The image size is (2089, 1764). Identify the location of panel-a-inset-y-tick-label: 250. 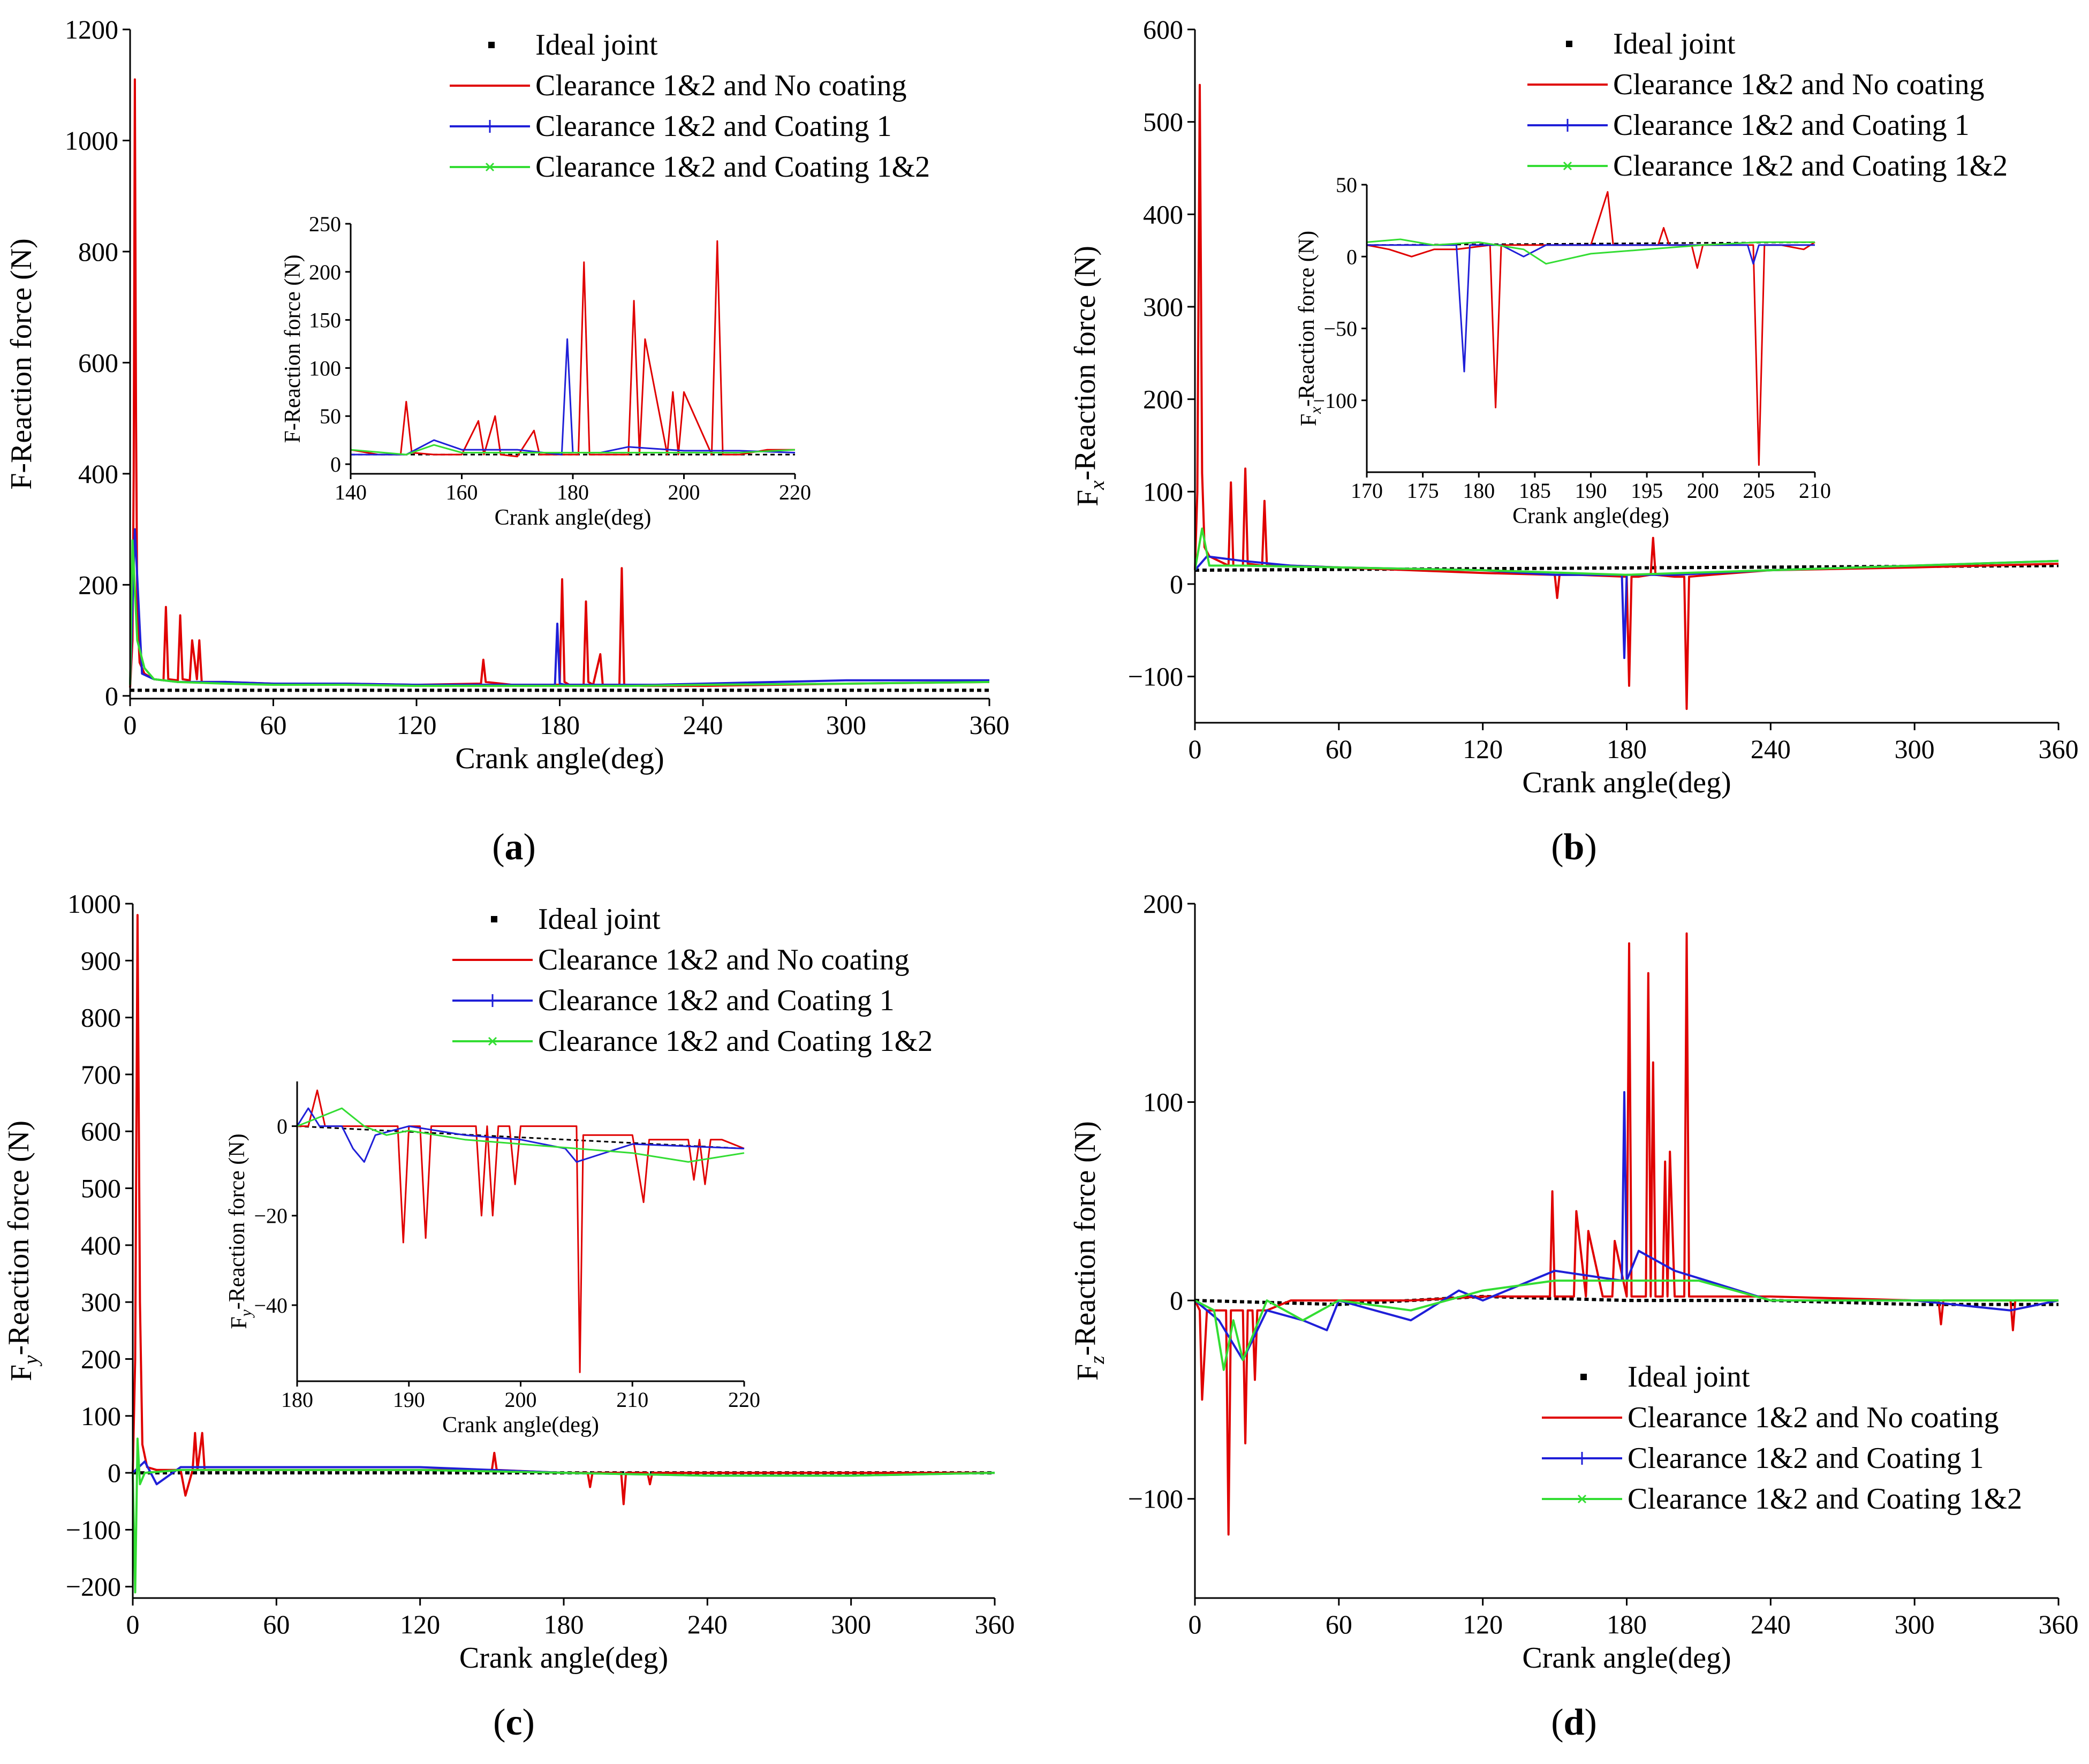
(325, 224).